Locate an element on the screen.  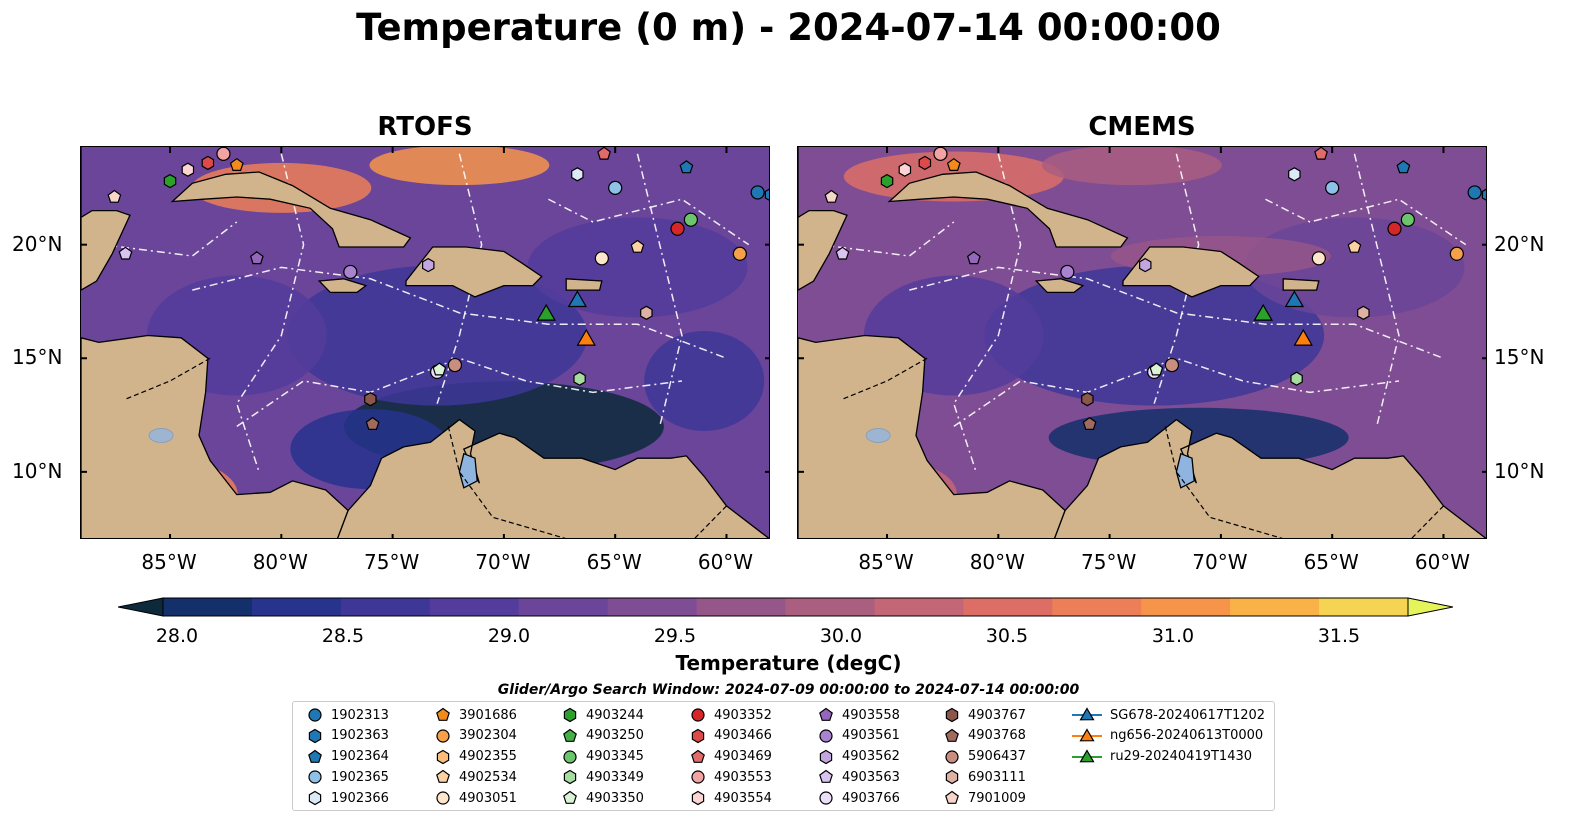
lon-tick-label: 75°W is located at coordinates (391, 562).